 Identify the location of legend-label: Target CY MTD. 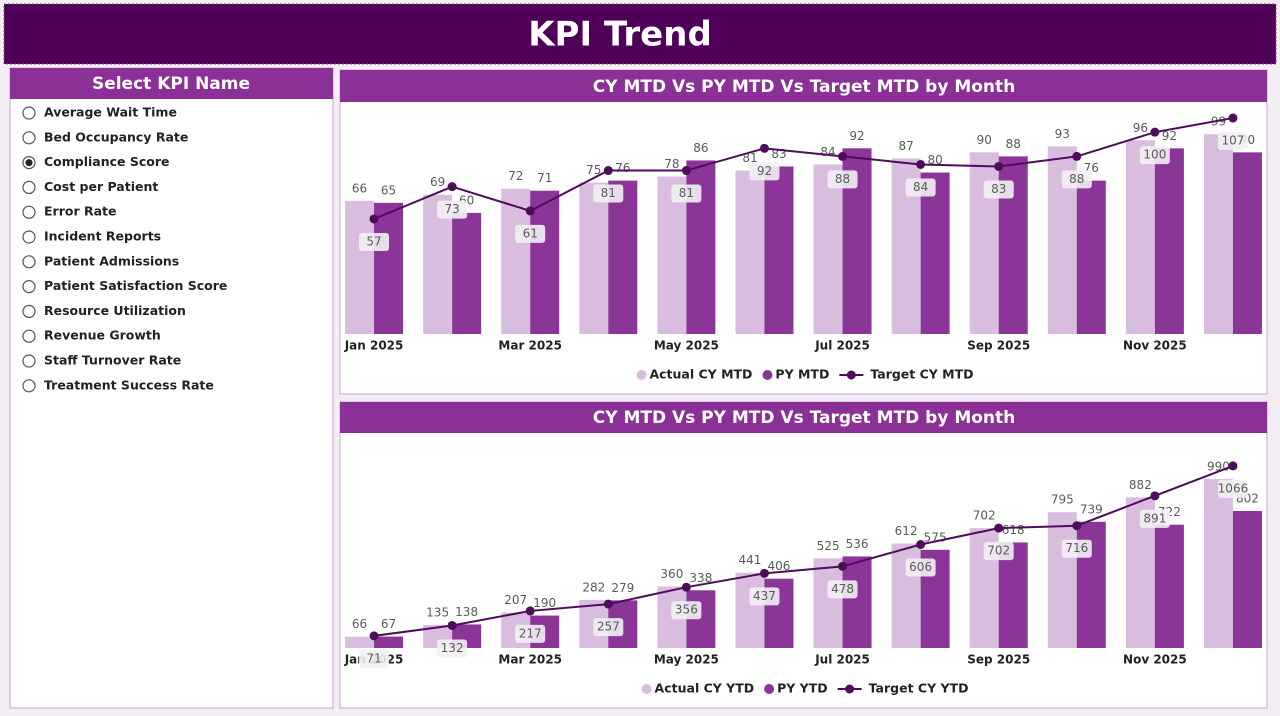
(921, 374).